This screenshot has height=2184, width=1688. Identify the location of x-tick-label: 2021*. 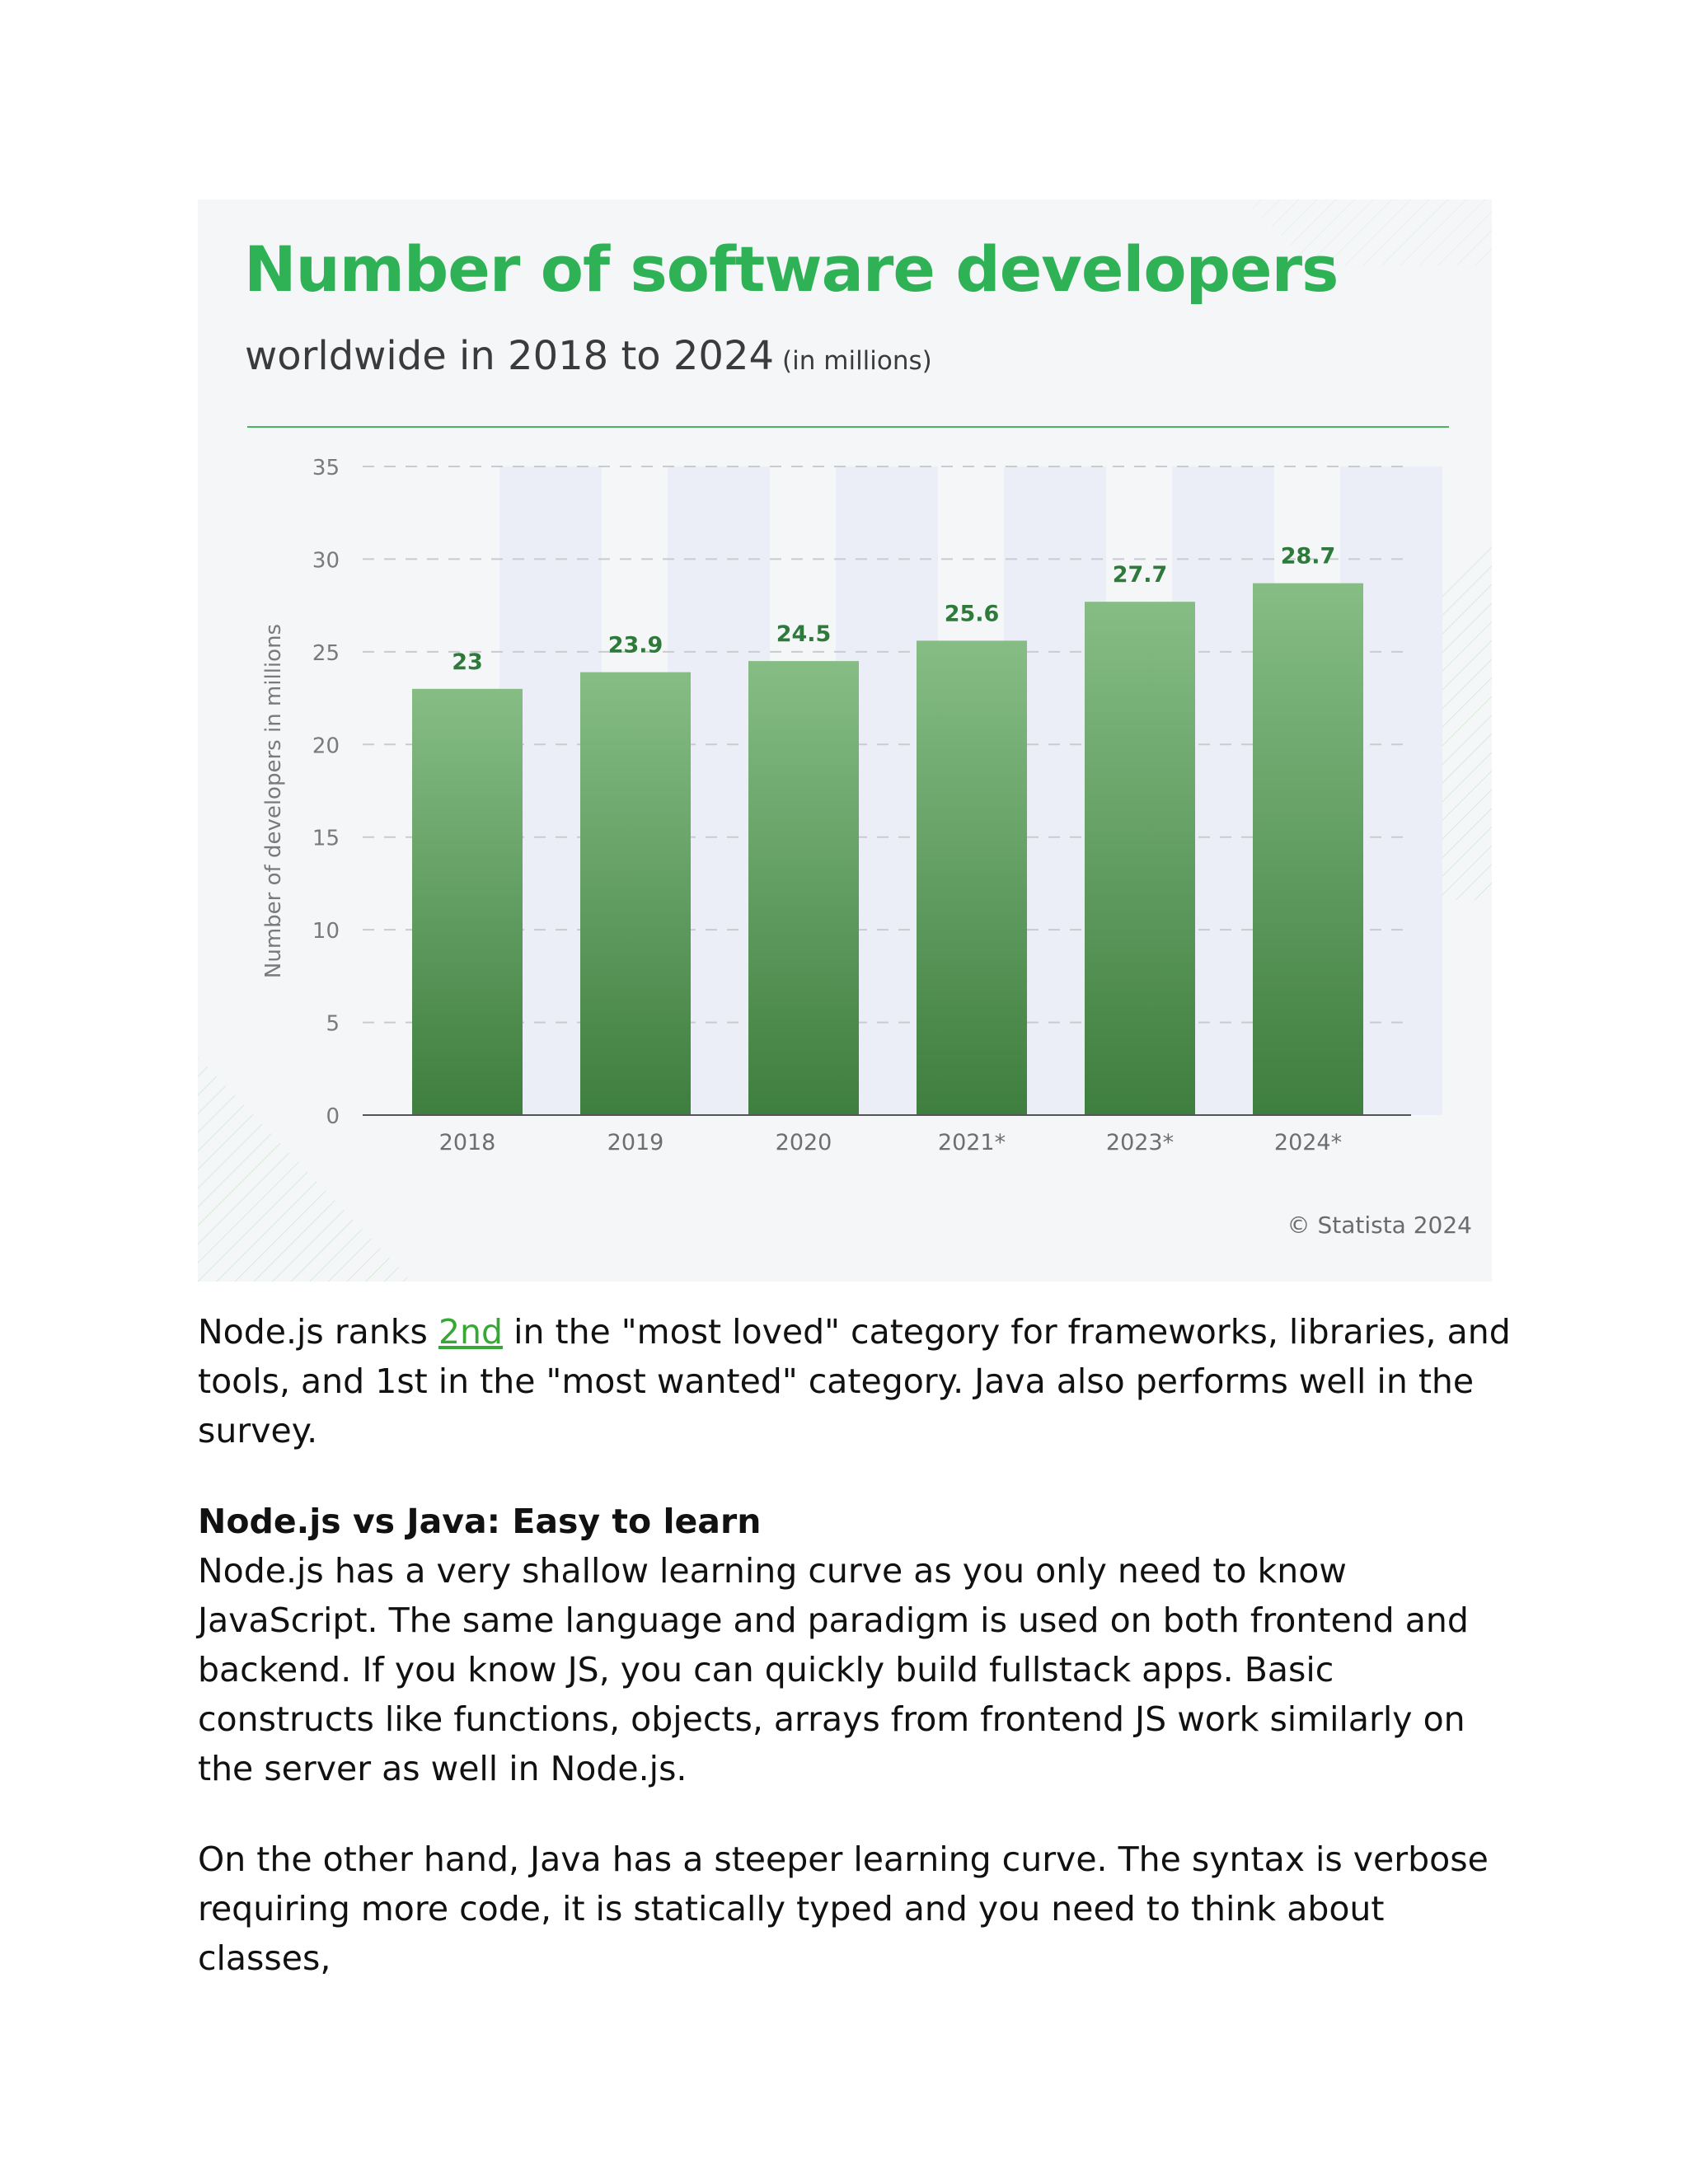
(972, 1142).